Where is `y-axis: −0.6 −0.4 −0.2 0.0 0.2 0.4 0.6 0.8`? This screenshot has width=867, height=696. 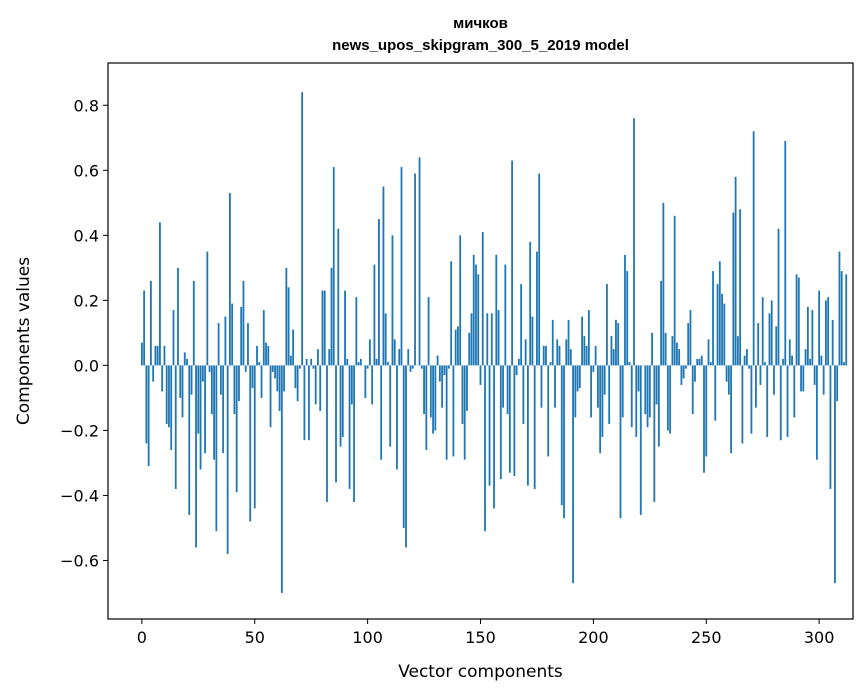
y-axis: −0.6 −0.4 −0.2 0.0 0.2 0.4 0.6 0.8 is located at coordinates (84, 333).